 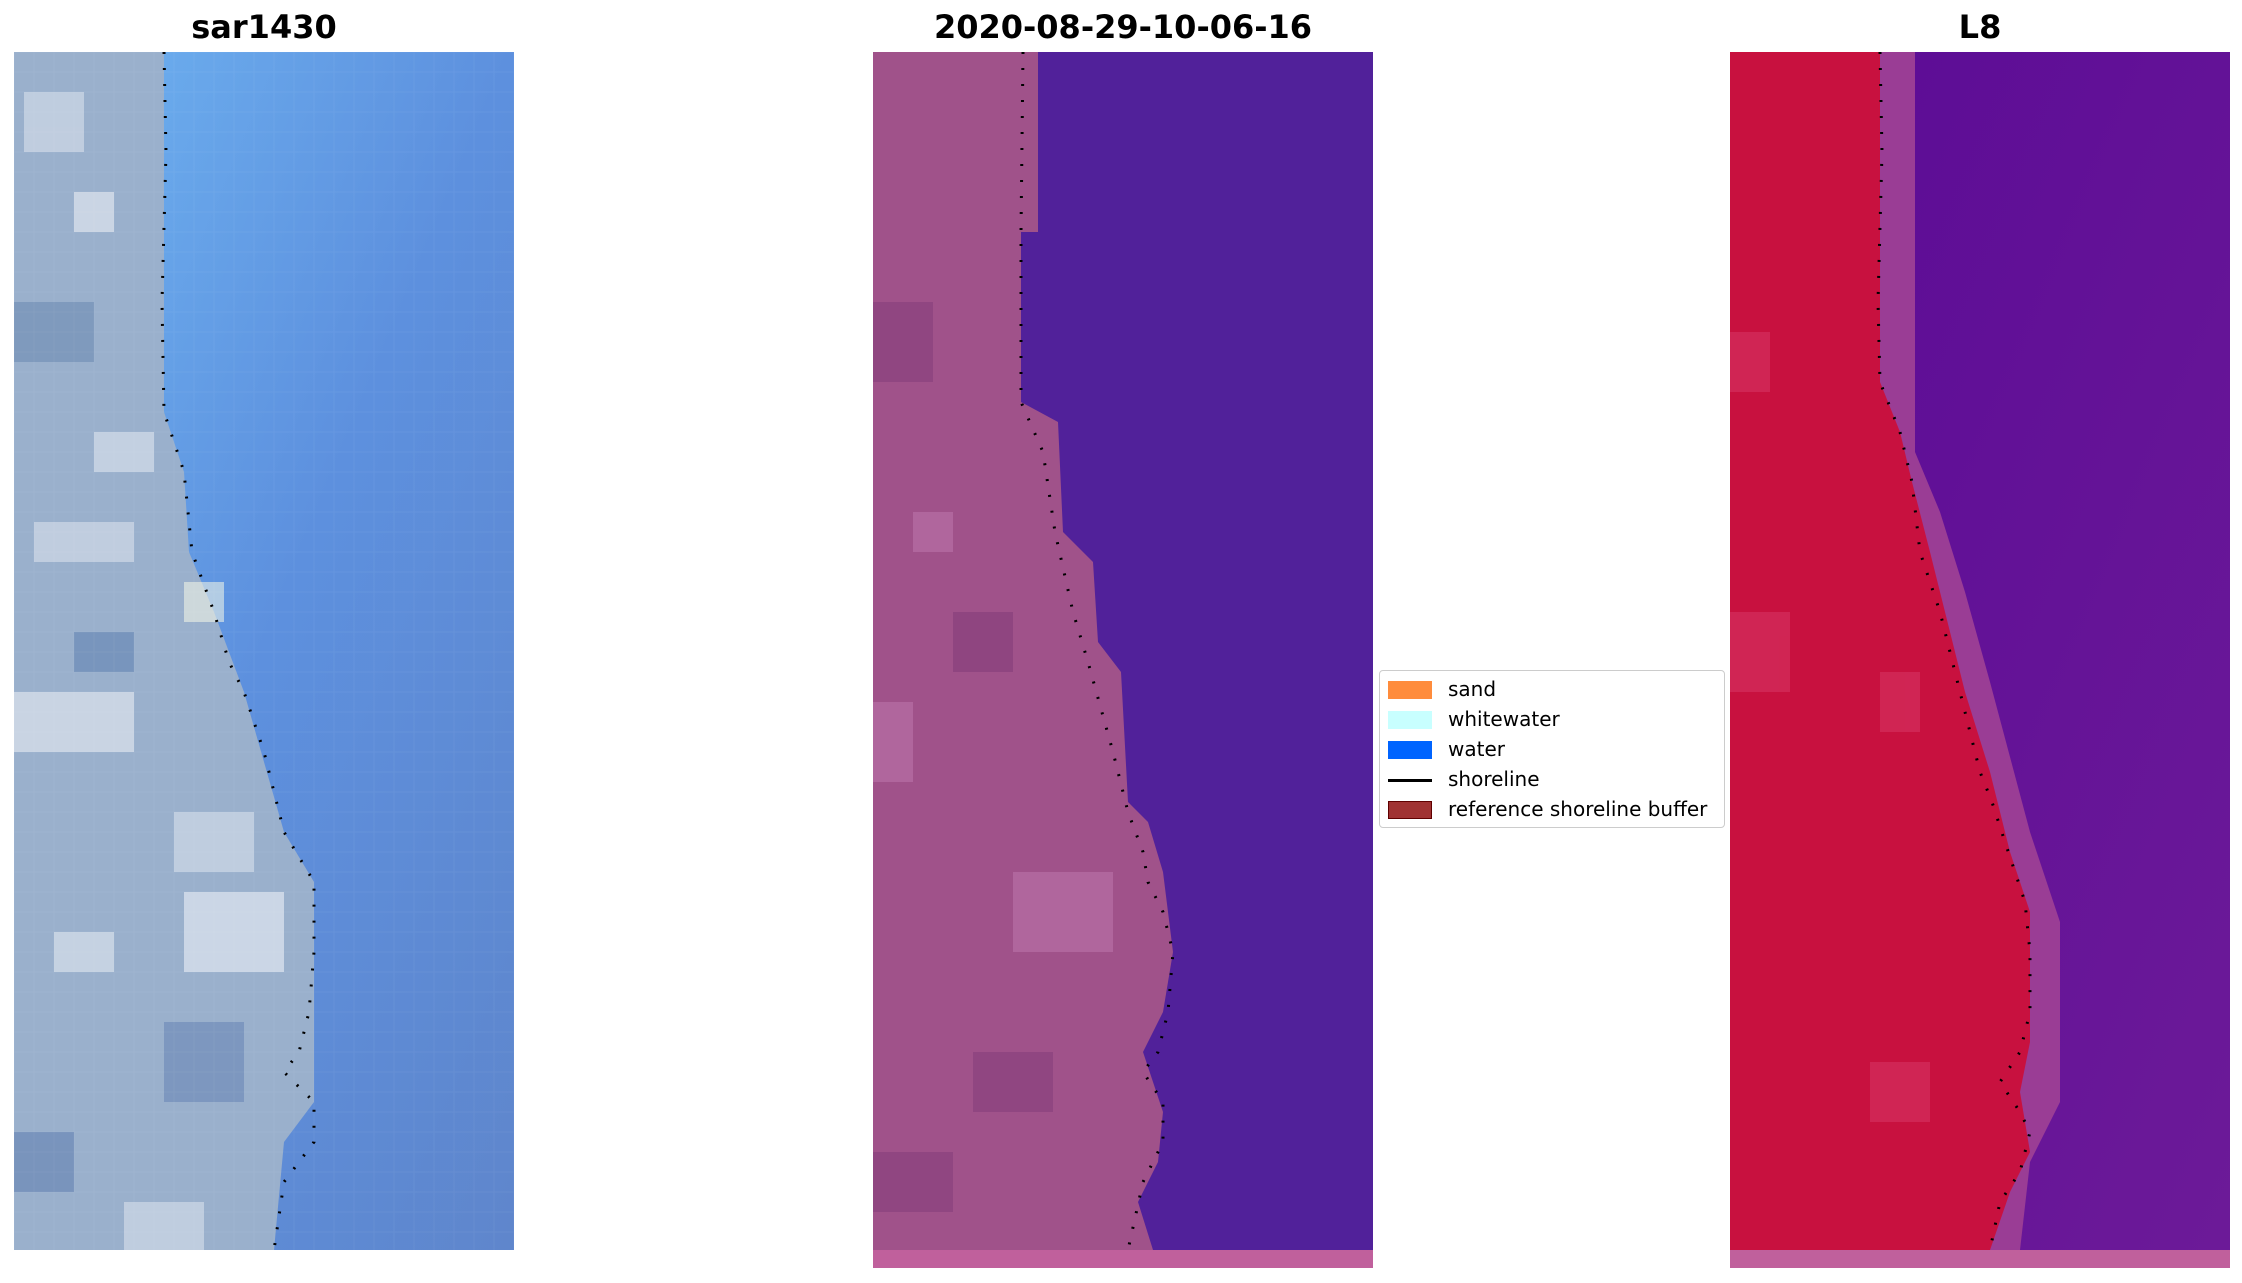 What do you see at coordinates (1830, 727) in the screenshot?
I see `nir-land-texture` at bounding box center [1830, 727].